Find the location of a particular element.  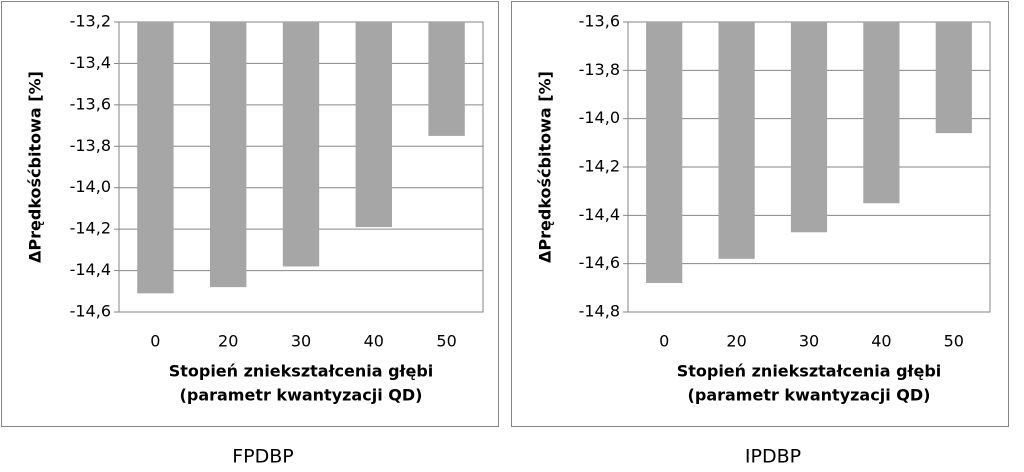

caption: IPDBP is located at coordinates (773, 457).